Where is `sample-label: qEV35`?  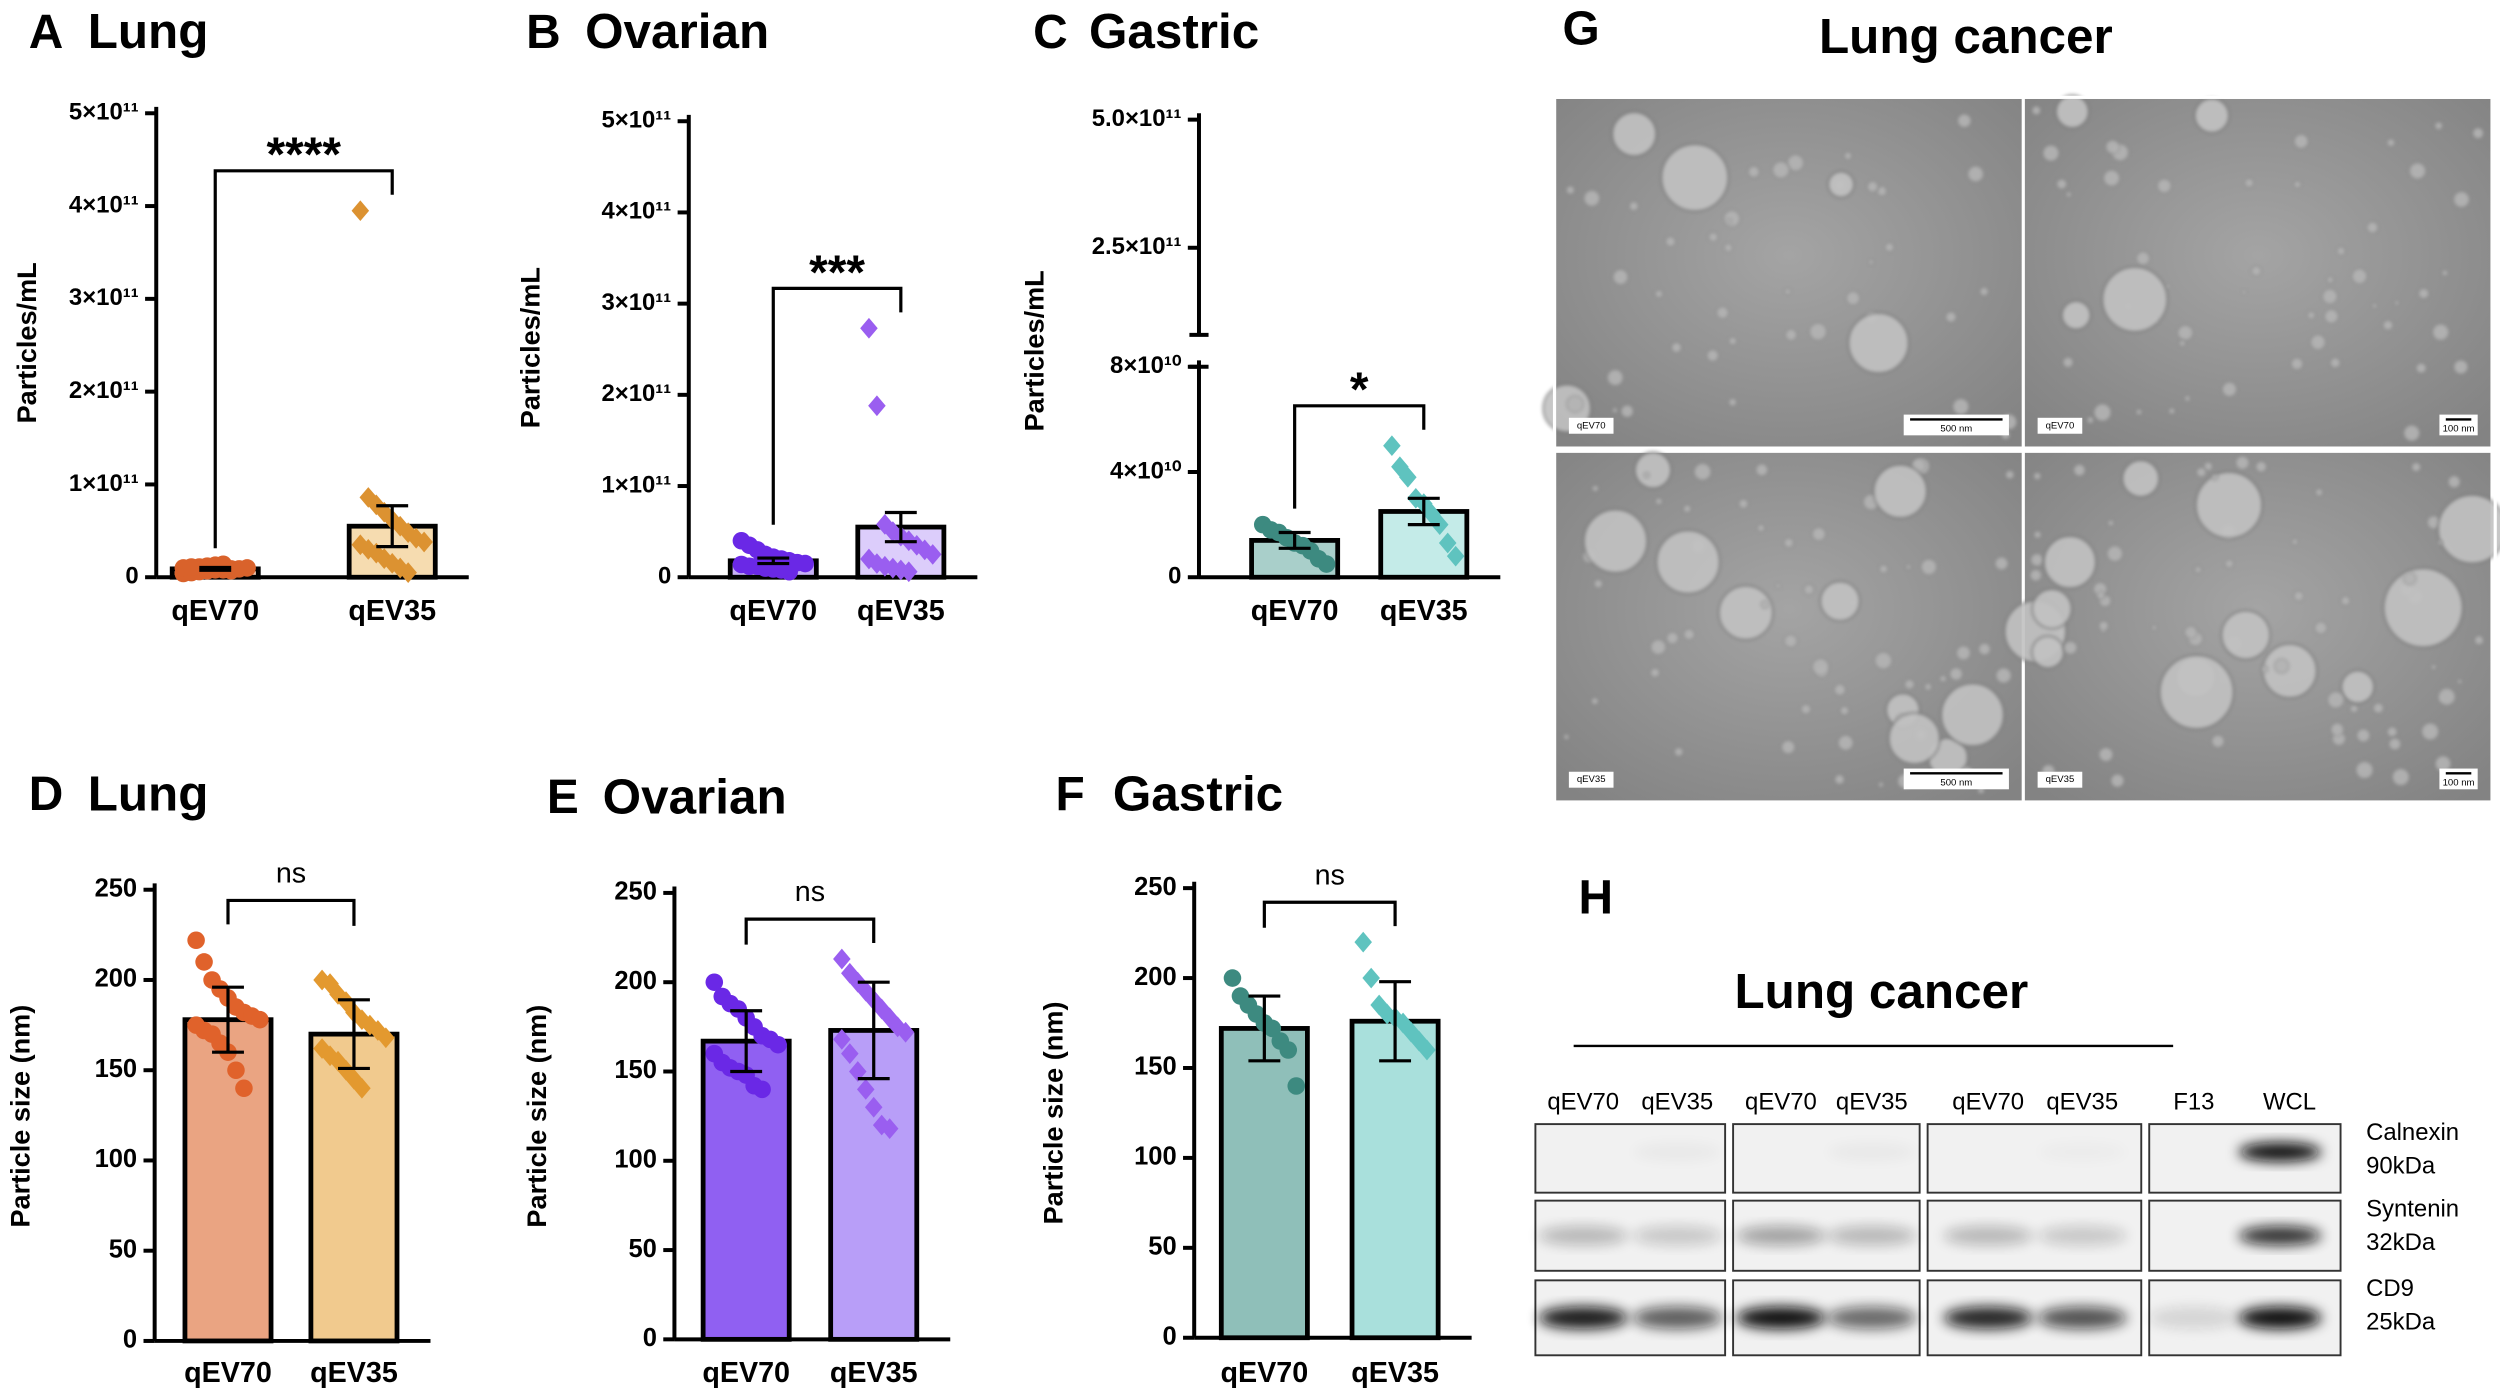
sample-label: qEV35 is located at coordinates (2060, 779).